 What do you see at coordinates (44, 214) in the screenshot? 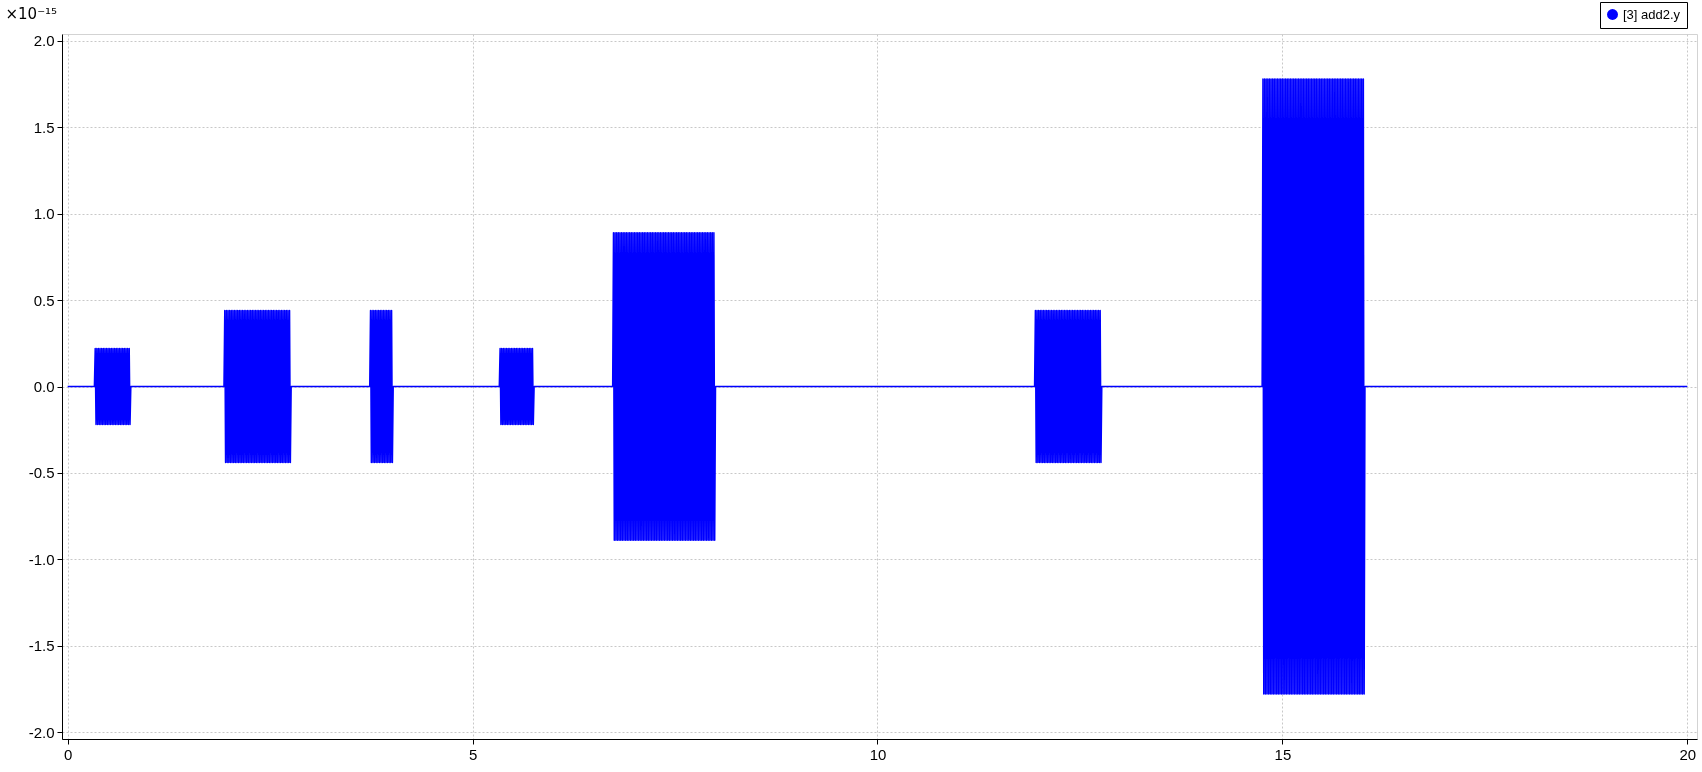
I see `y-tick-label: 1.0` at bounding box center [44, 214].